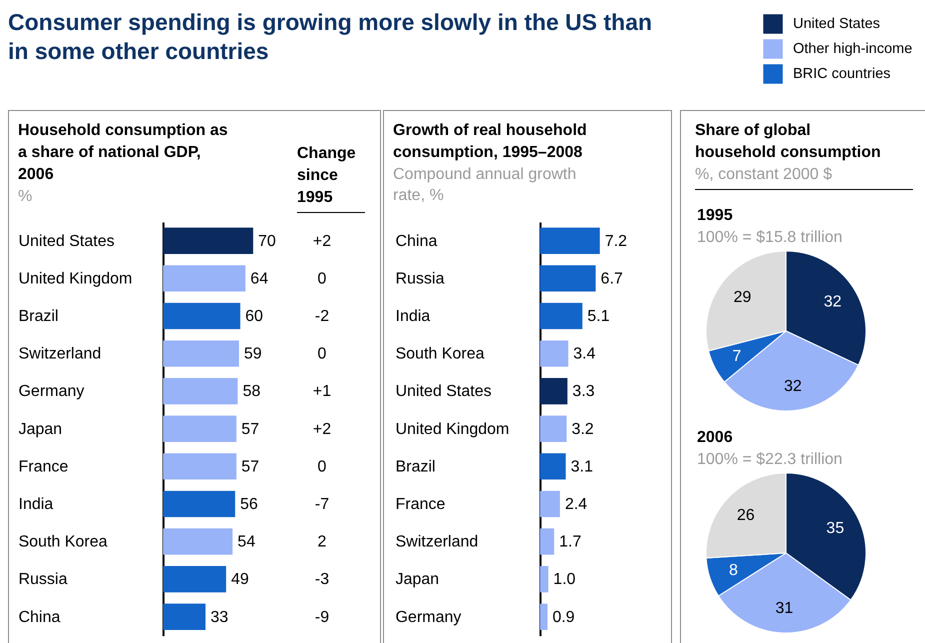 The image size is (925, 643). What do you see at coordinates (331, 37) in the screenshot?
I see `text: Consumer spending is growing more slowly in the US than in some other countries` at bounding box center [331, 37].